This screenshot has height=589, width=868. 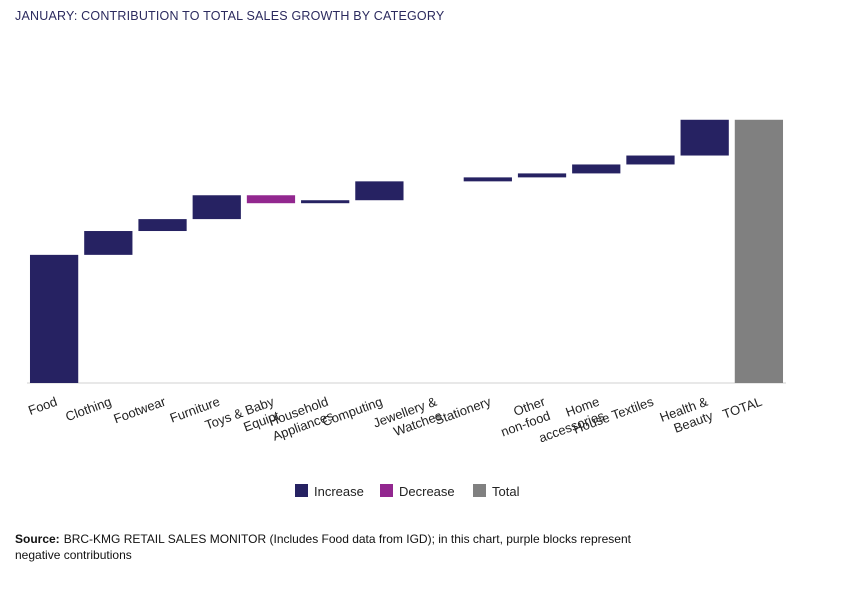 What do you see at coordinates (407, 416) in the screenshot?
I see `x-tick-label-group: Jewellery &Watches` at bounding box center [407, 416].